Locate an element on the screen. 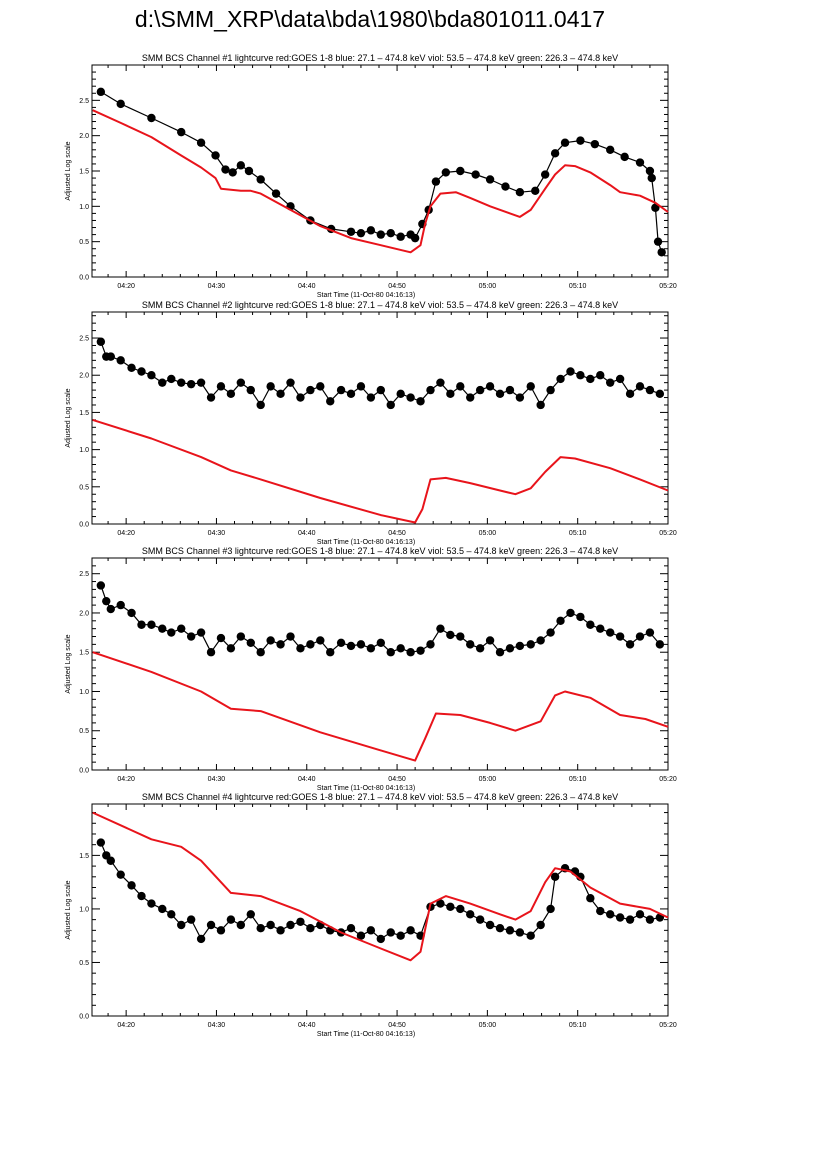 The image size is (826, 1169). plot-frame is located at coordinates (380, 910).